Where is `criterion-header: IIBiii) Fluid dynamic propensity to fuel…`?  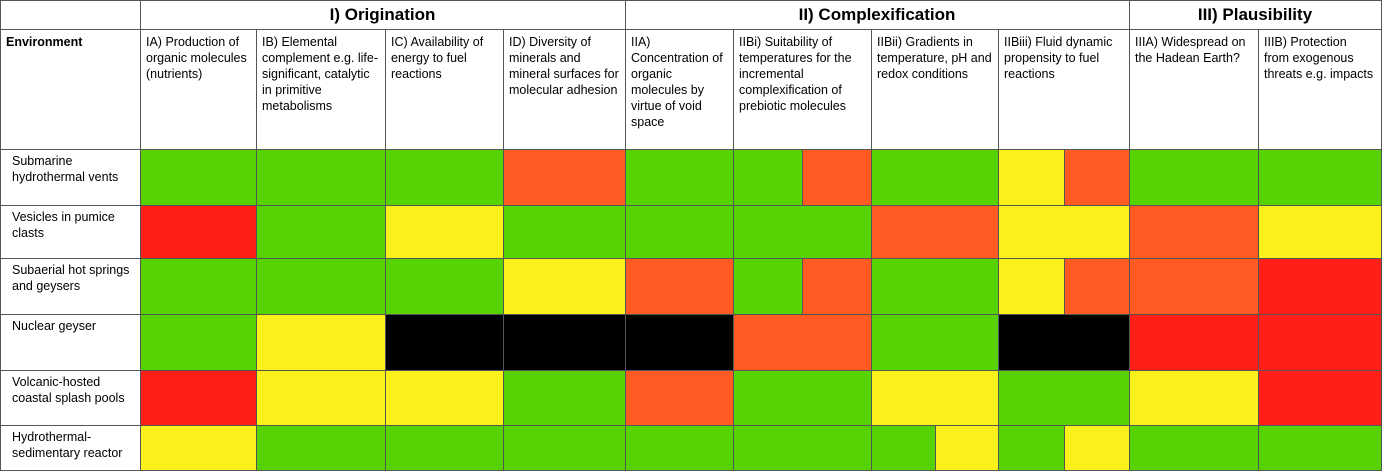
criterion-header: IIBiii) Fluid dynamic propensity to fuel… is located at coordinates (1058, 58).